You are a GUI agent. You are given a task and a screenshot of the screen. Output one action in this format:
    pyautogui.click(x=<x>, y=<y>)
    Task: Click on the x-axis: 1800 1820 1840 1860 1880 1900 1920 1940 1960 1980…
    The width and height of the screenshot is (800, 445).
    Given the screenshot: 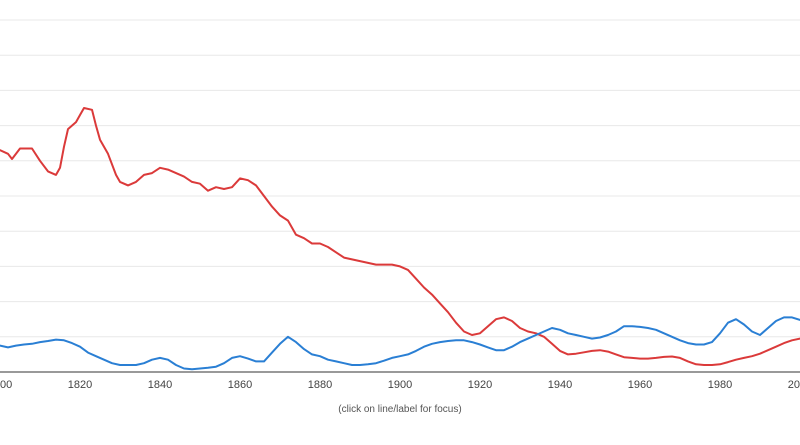 What is the action you would take?
    pyautogui.click(x=400, y=381)
    